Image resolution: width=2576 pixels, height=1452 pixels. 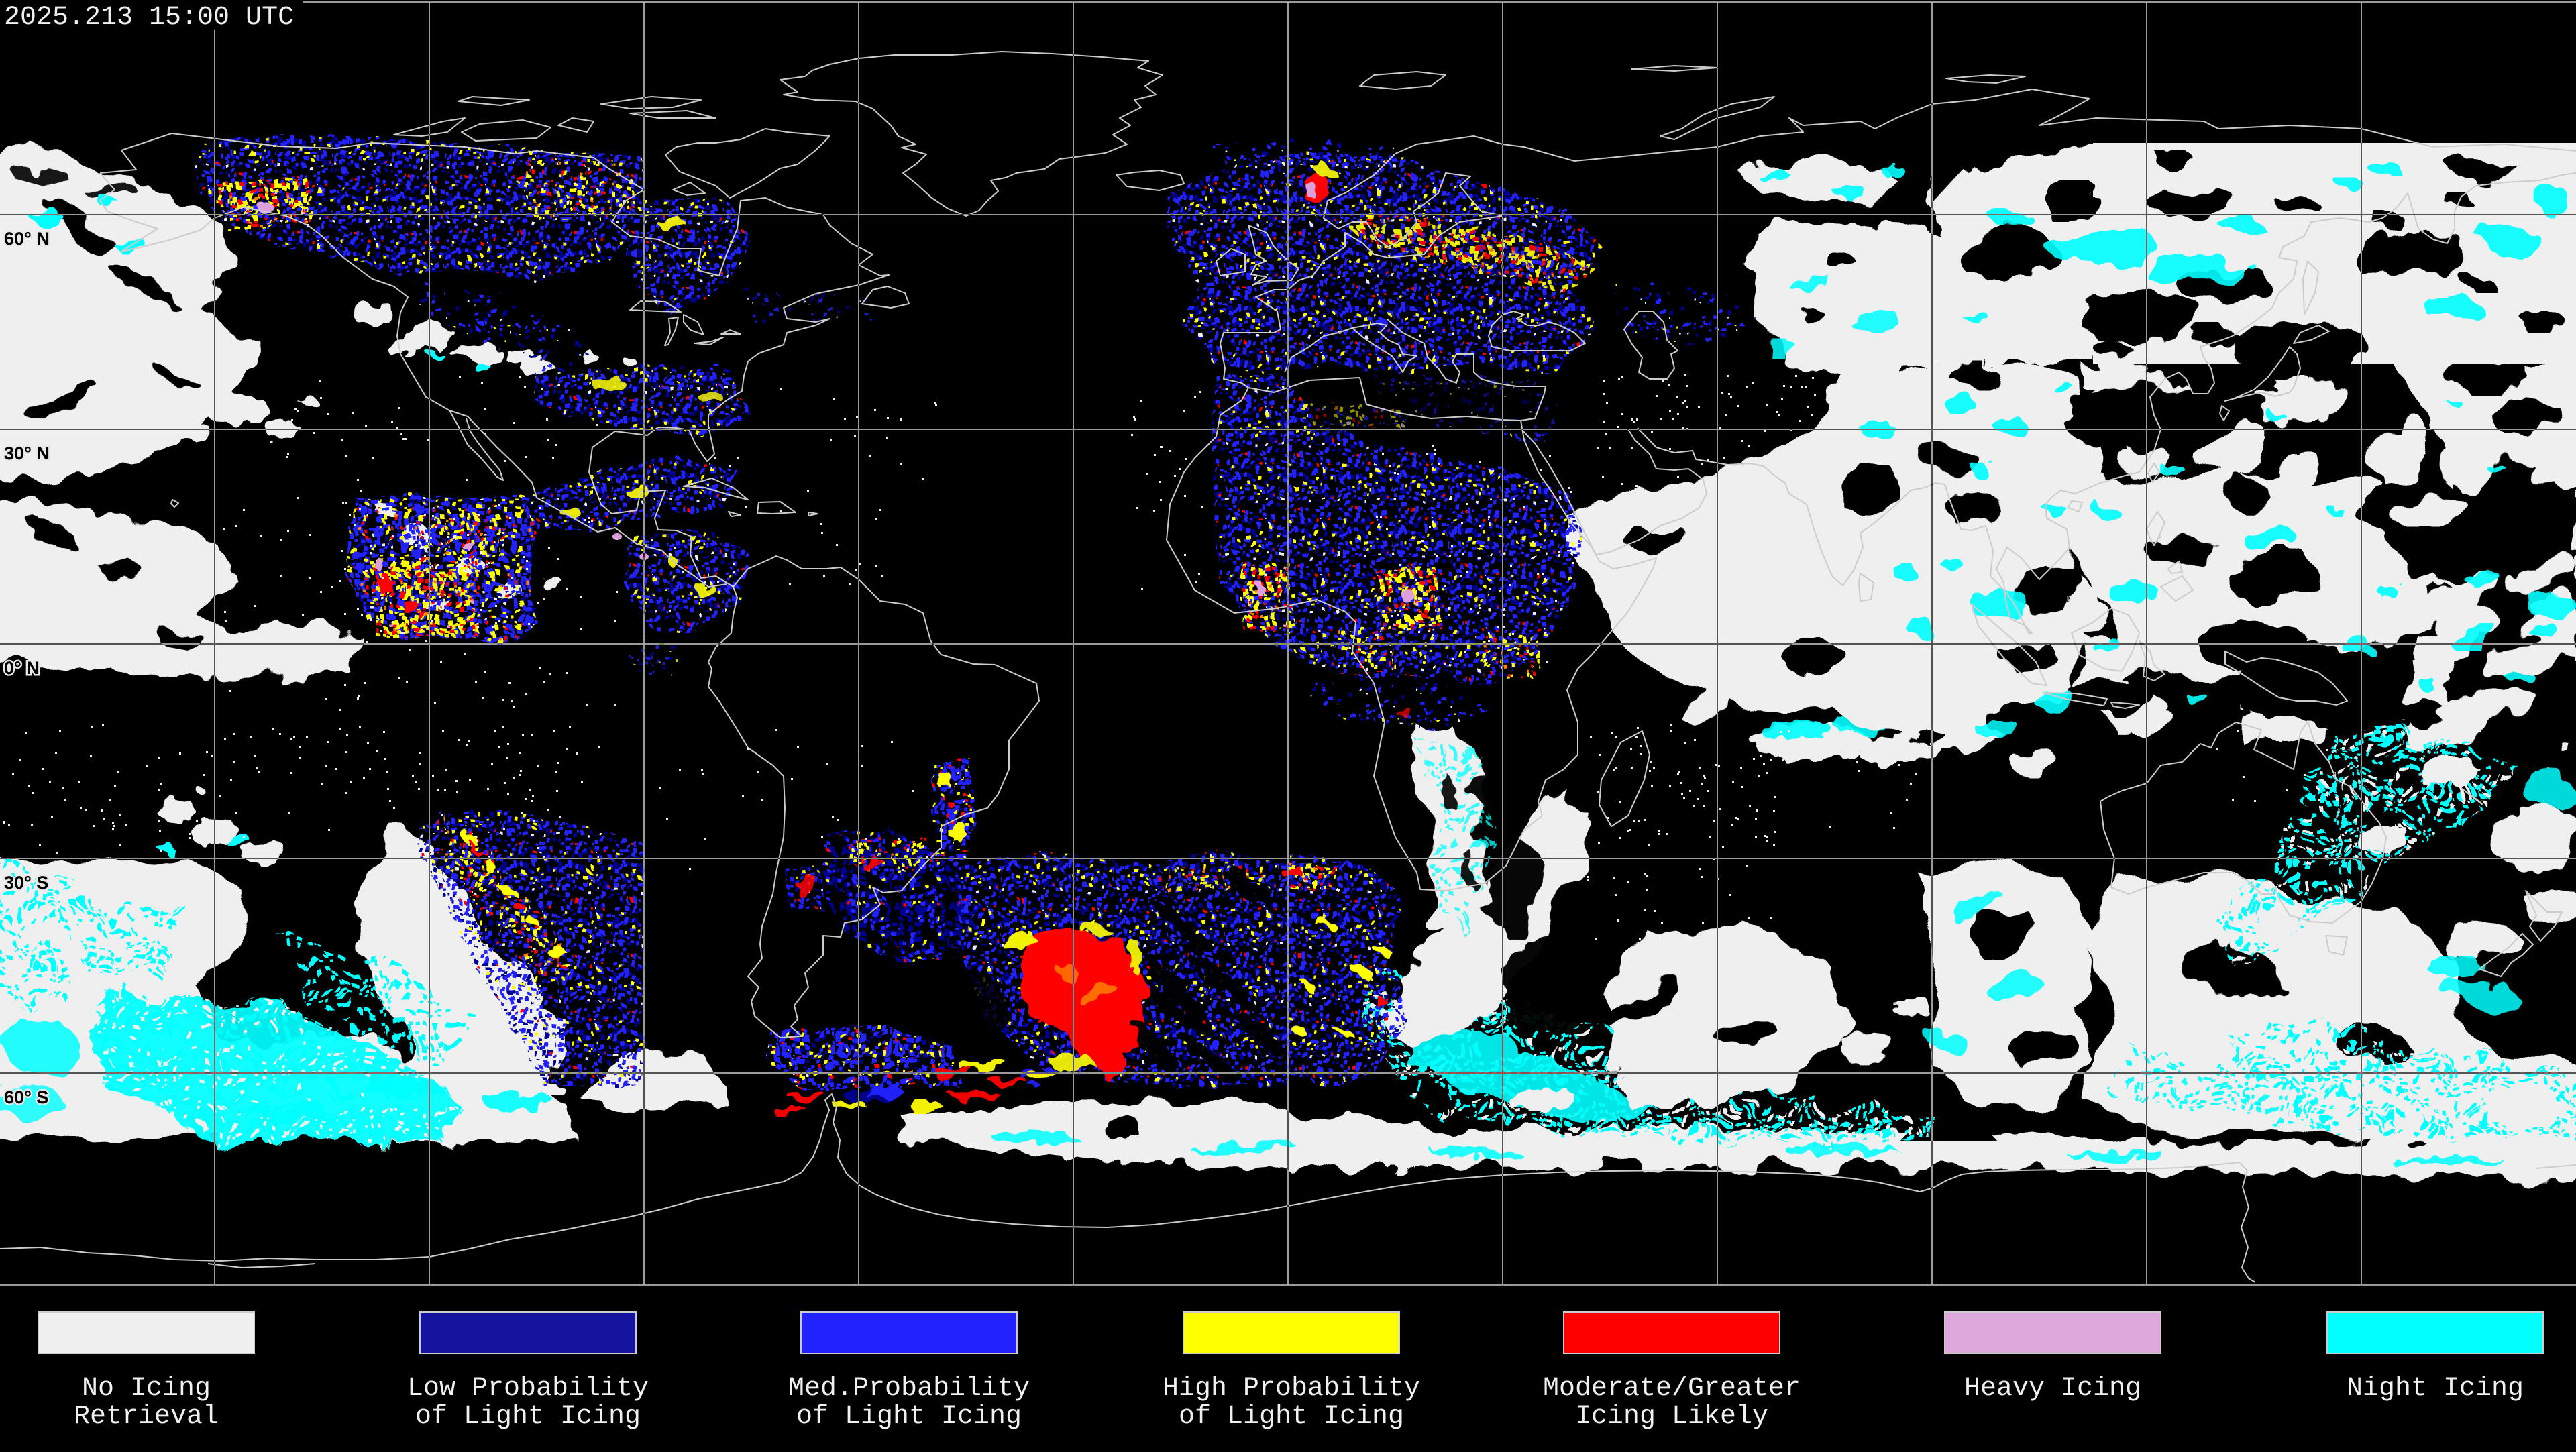 I want to click on svg-text: 0° N, so click(x=22, y=668).